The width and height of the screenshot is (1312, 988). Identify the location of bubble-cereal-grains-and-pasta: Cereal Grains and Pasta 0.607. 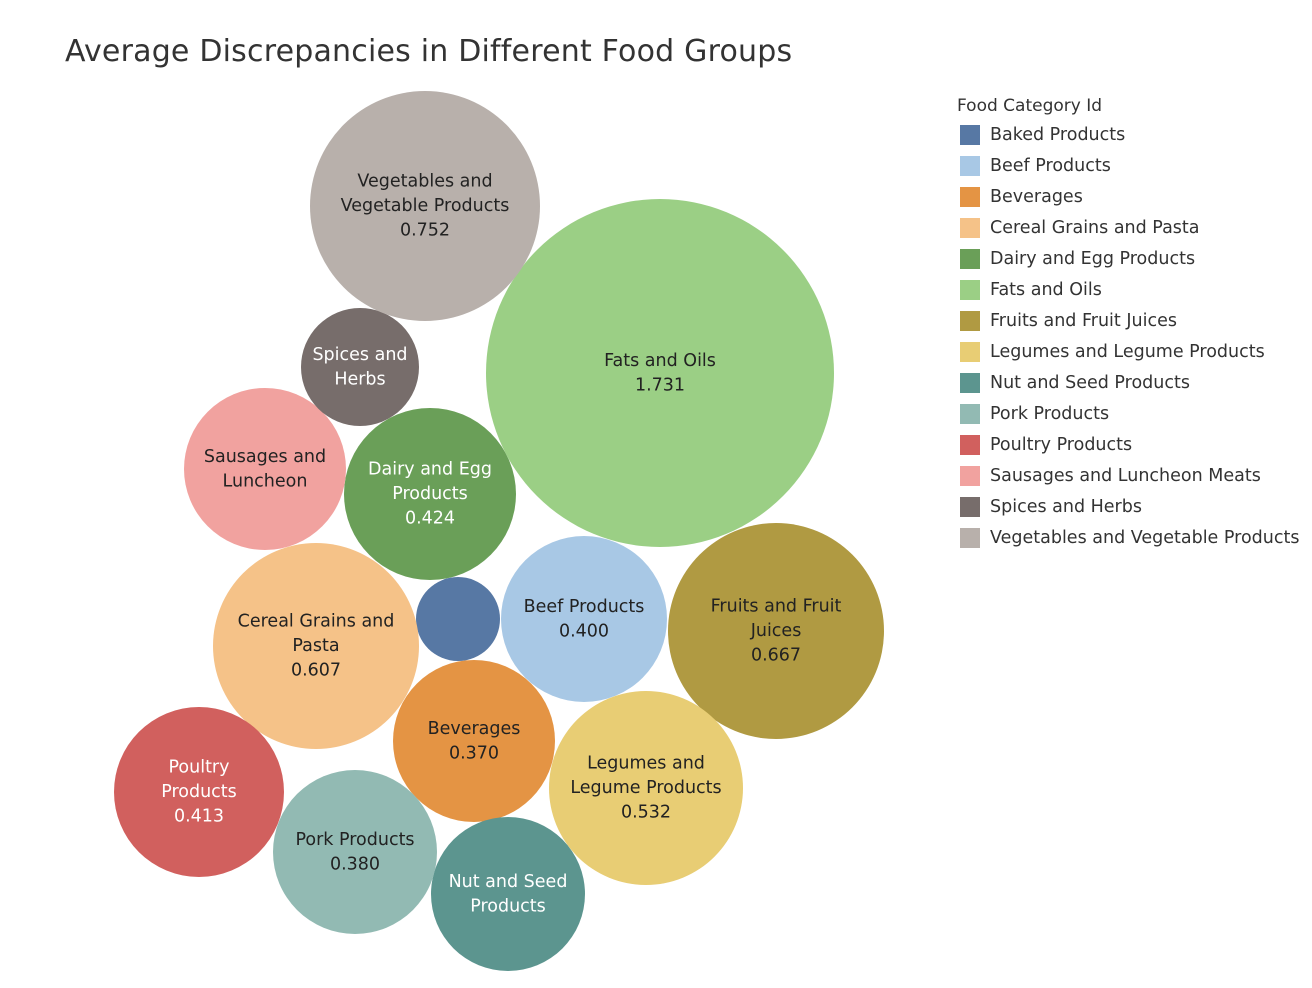
(316, 646).